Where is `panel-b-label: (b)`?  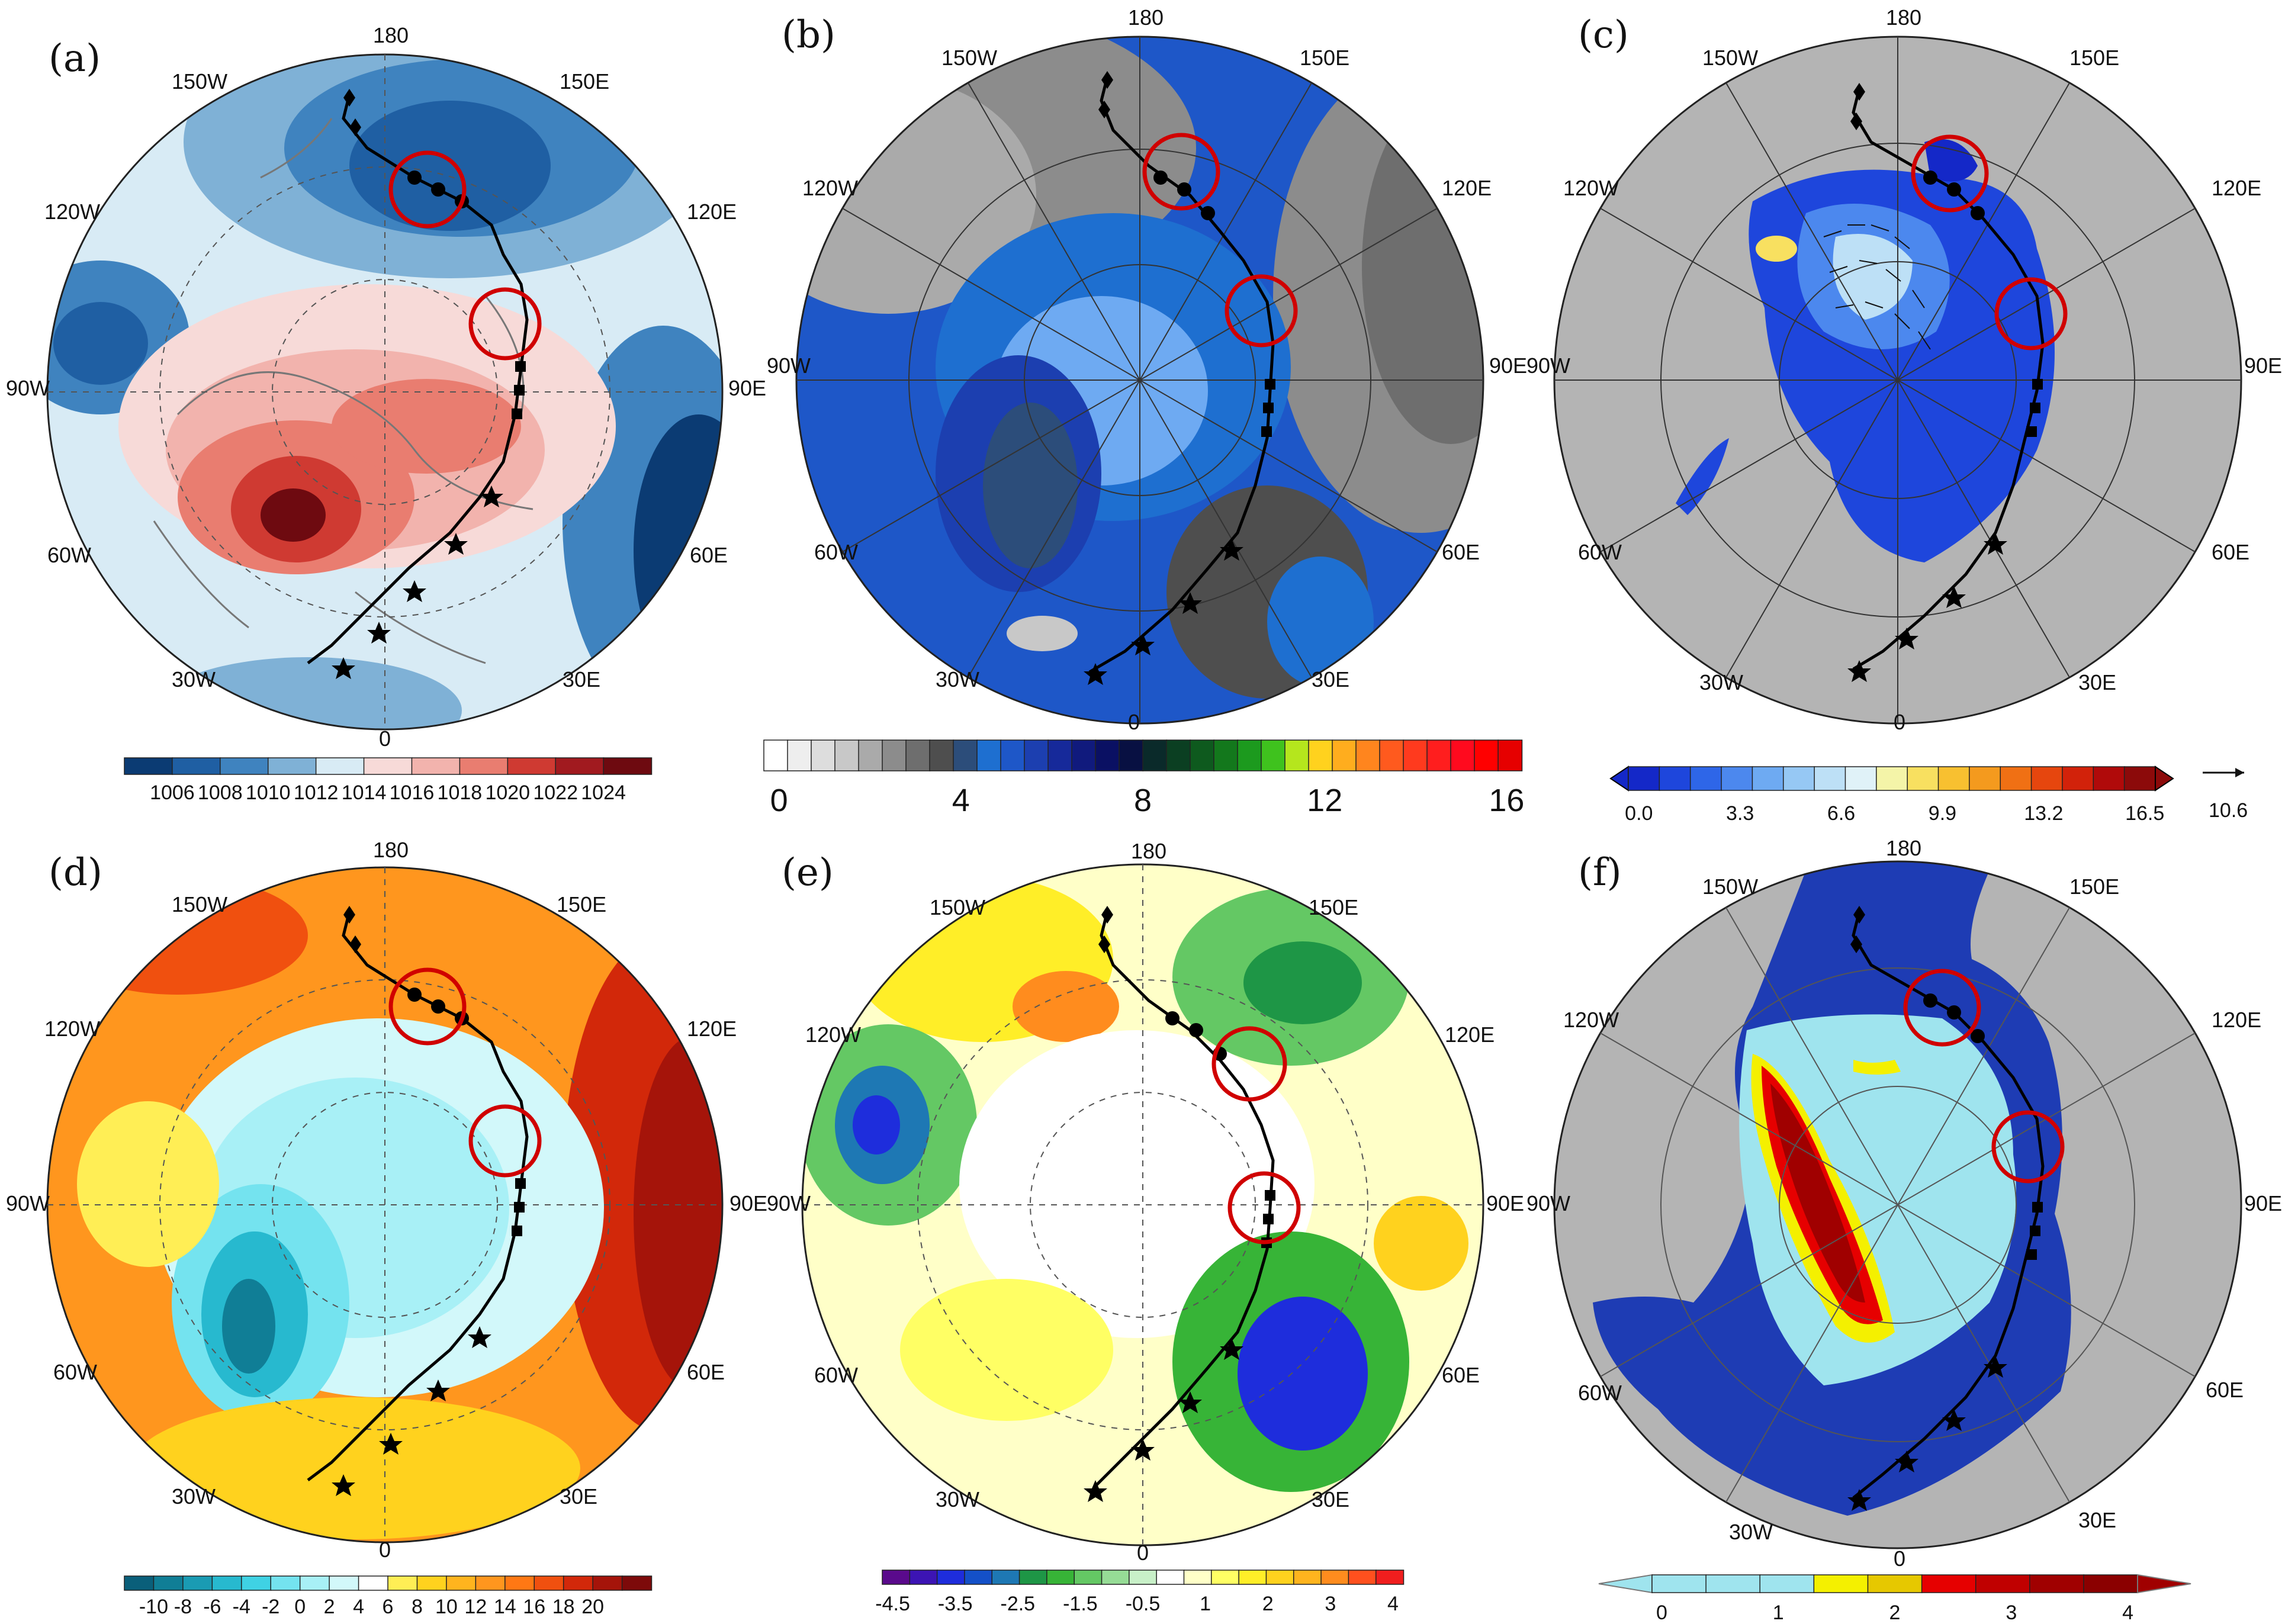 panel-b-label: (b) is located at coordinates (808, 35).